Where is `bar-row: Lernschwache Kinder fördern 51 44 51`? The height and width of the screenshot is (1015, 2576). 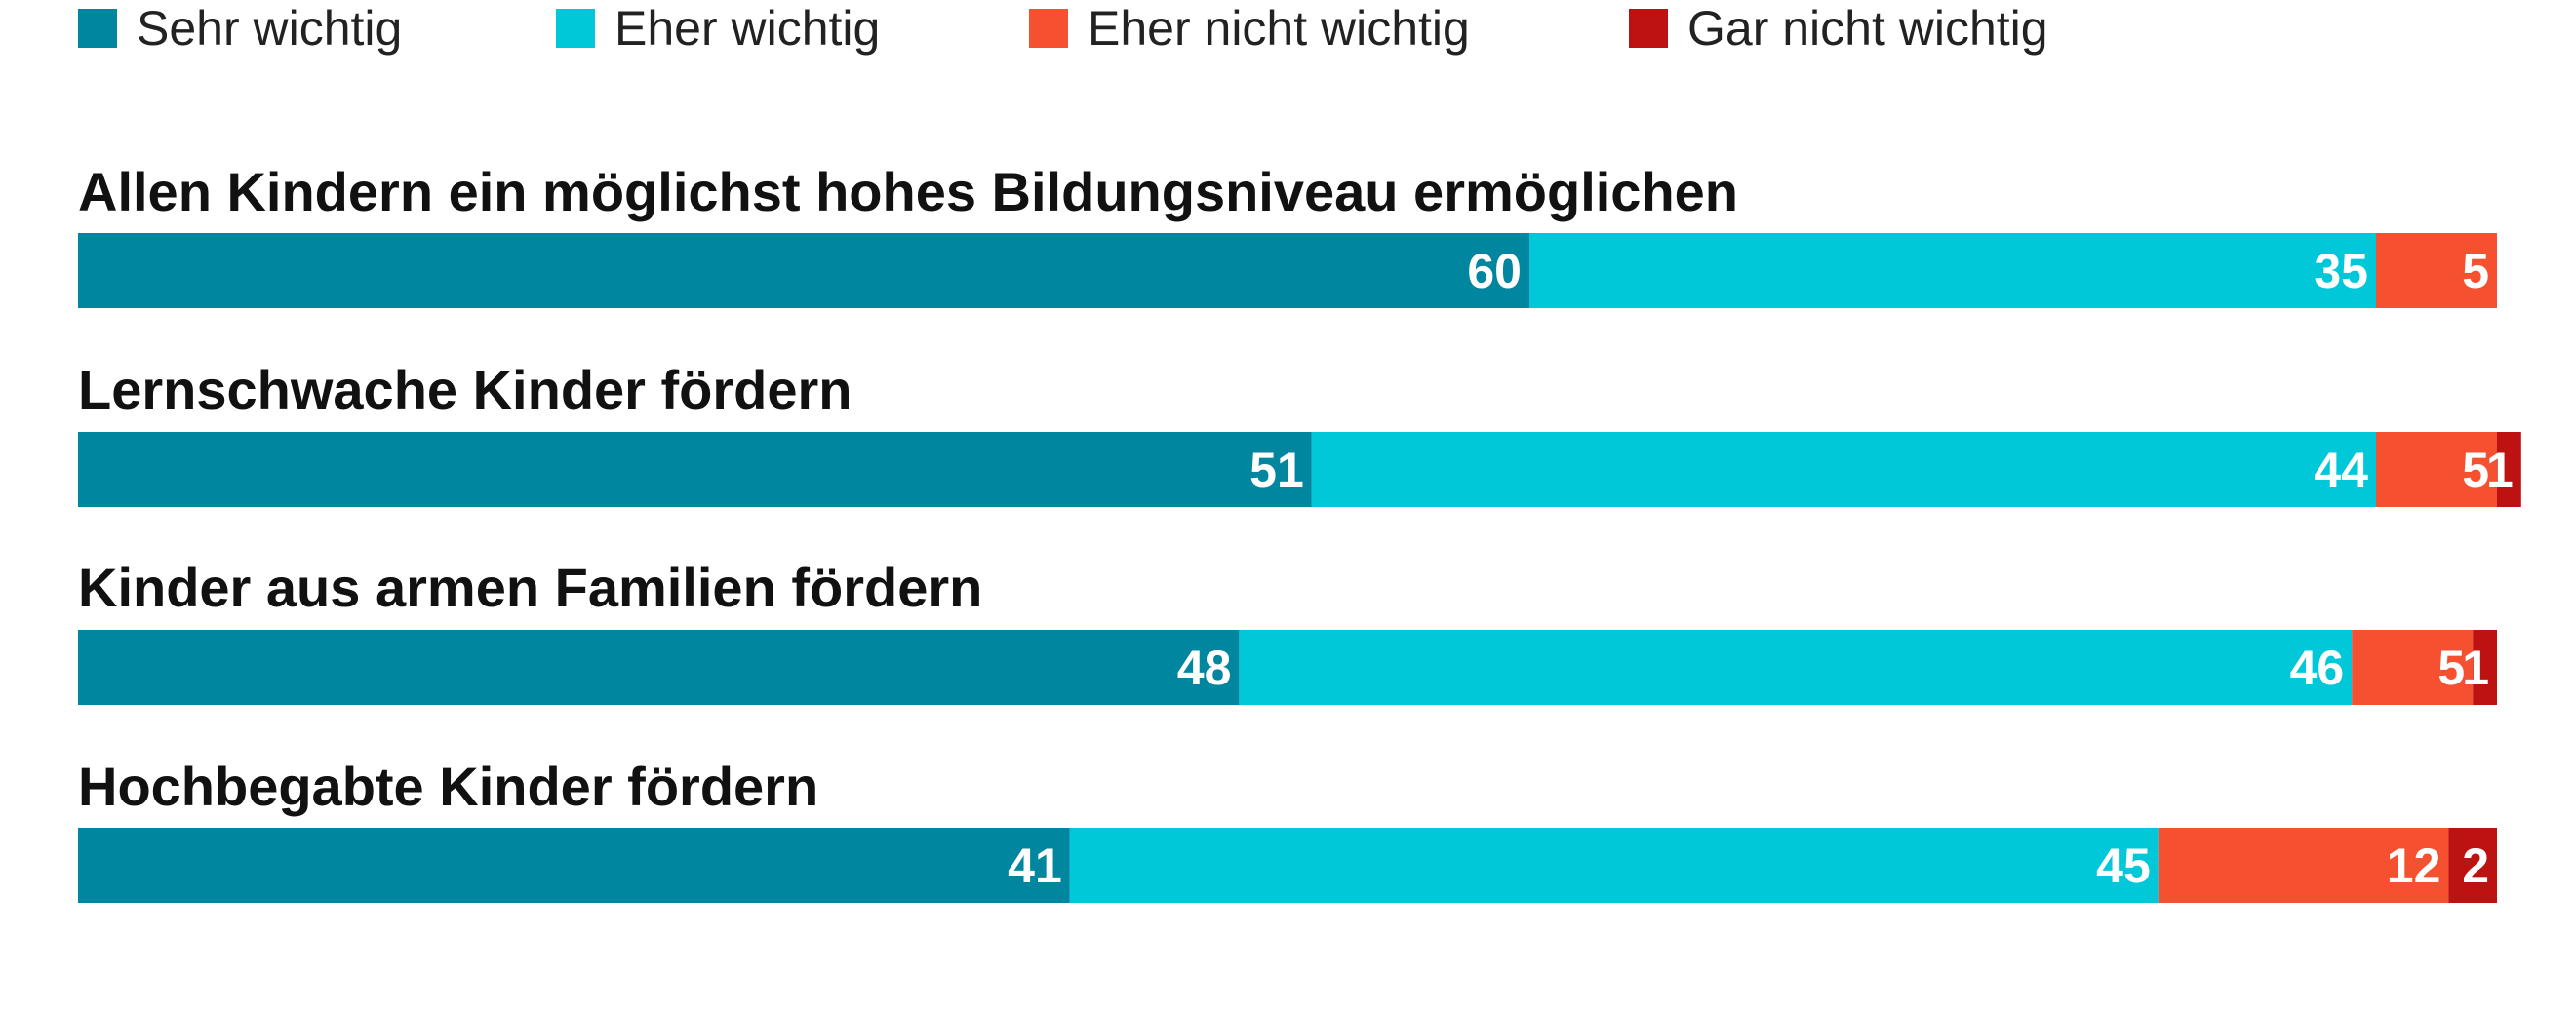 bar-row: Lernschwache Kinder fördern 51 44 51 is located at coordinates (1299, 433).